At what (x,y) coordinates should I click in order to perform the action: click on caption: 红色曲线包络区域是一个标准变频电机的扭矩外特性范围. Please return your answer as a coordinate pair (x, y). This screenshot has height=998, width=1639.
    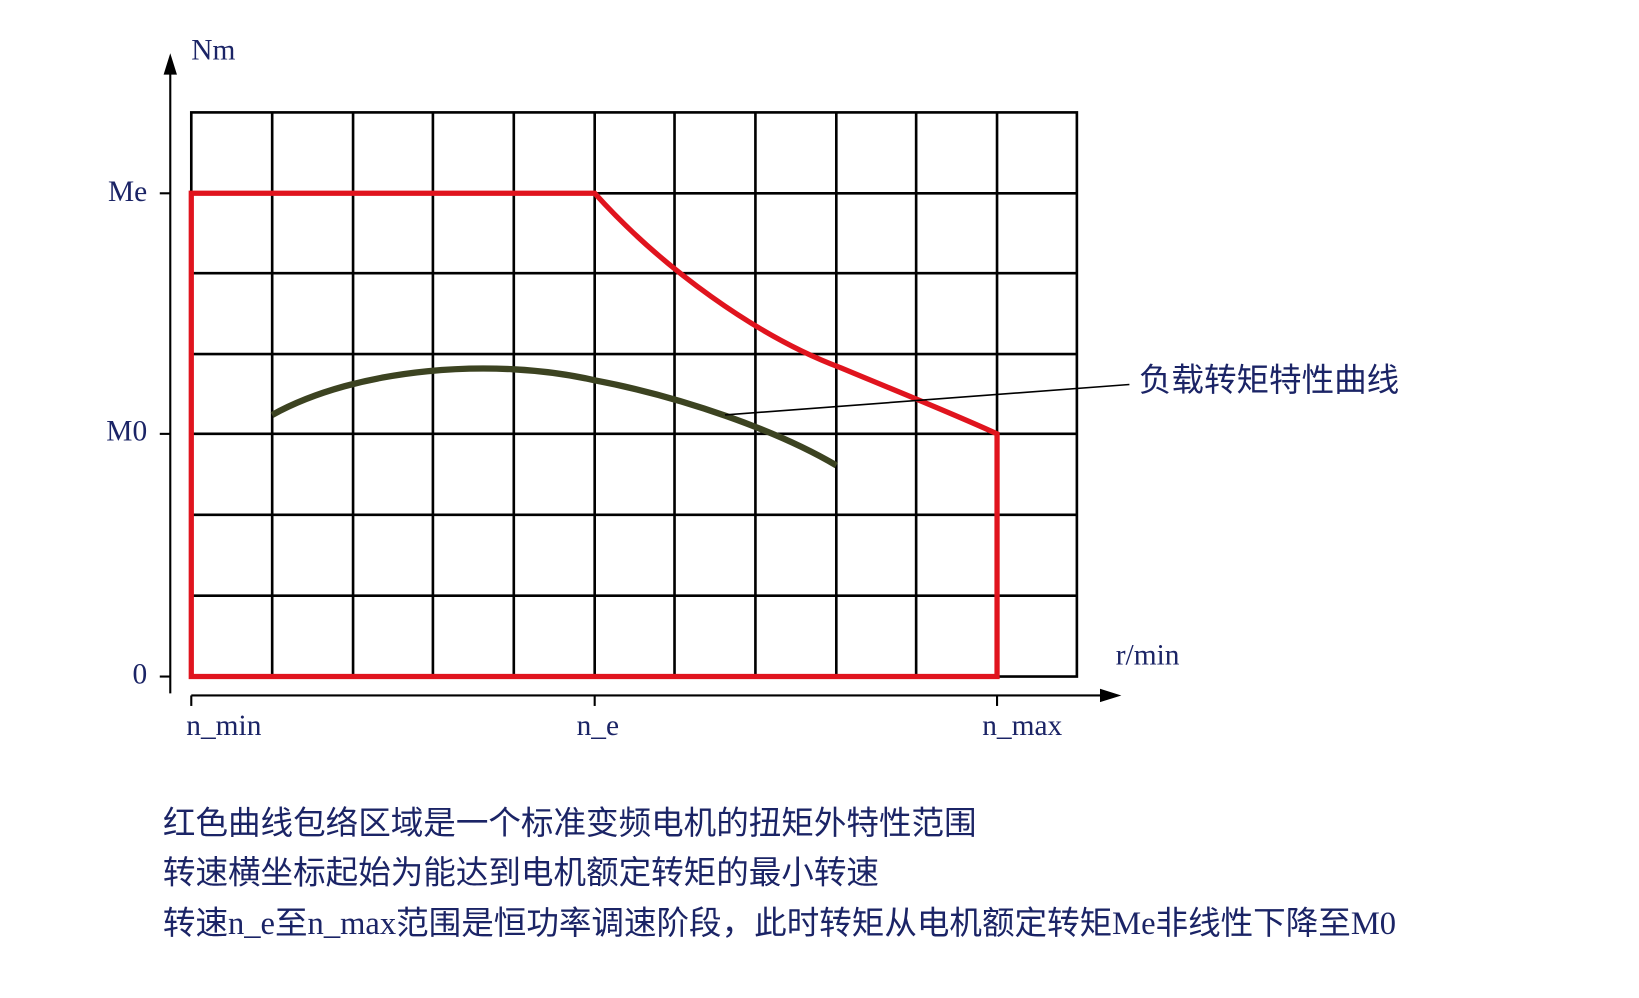
    Looking at the image, I should click on (570, 823).